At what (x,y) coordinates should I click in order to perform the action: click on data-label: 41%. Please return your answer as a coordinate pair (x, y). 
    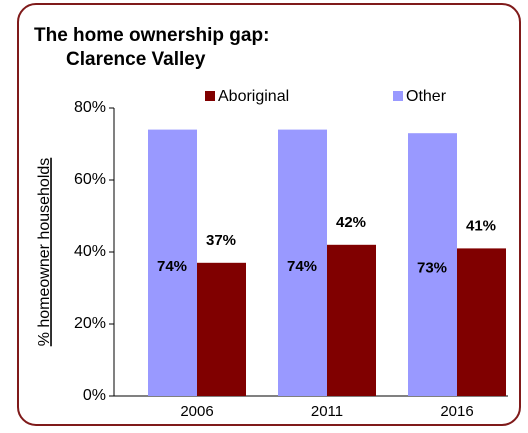
    Looking at the image, I should click on (481, 225).